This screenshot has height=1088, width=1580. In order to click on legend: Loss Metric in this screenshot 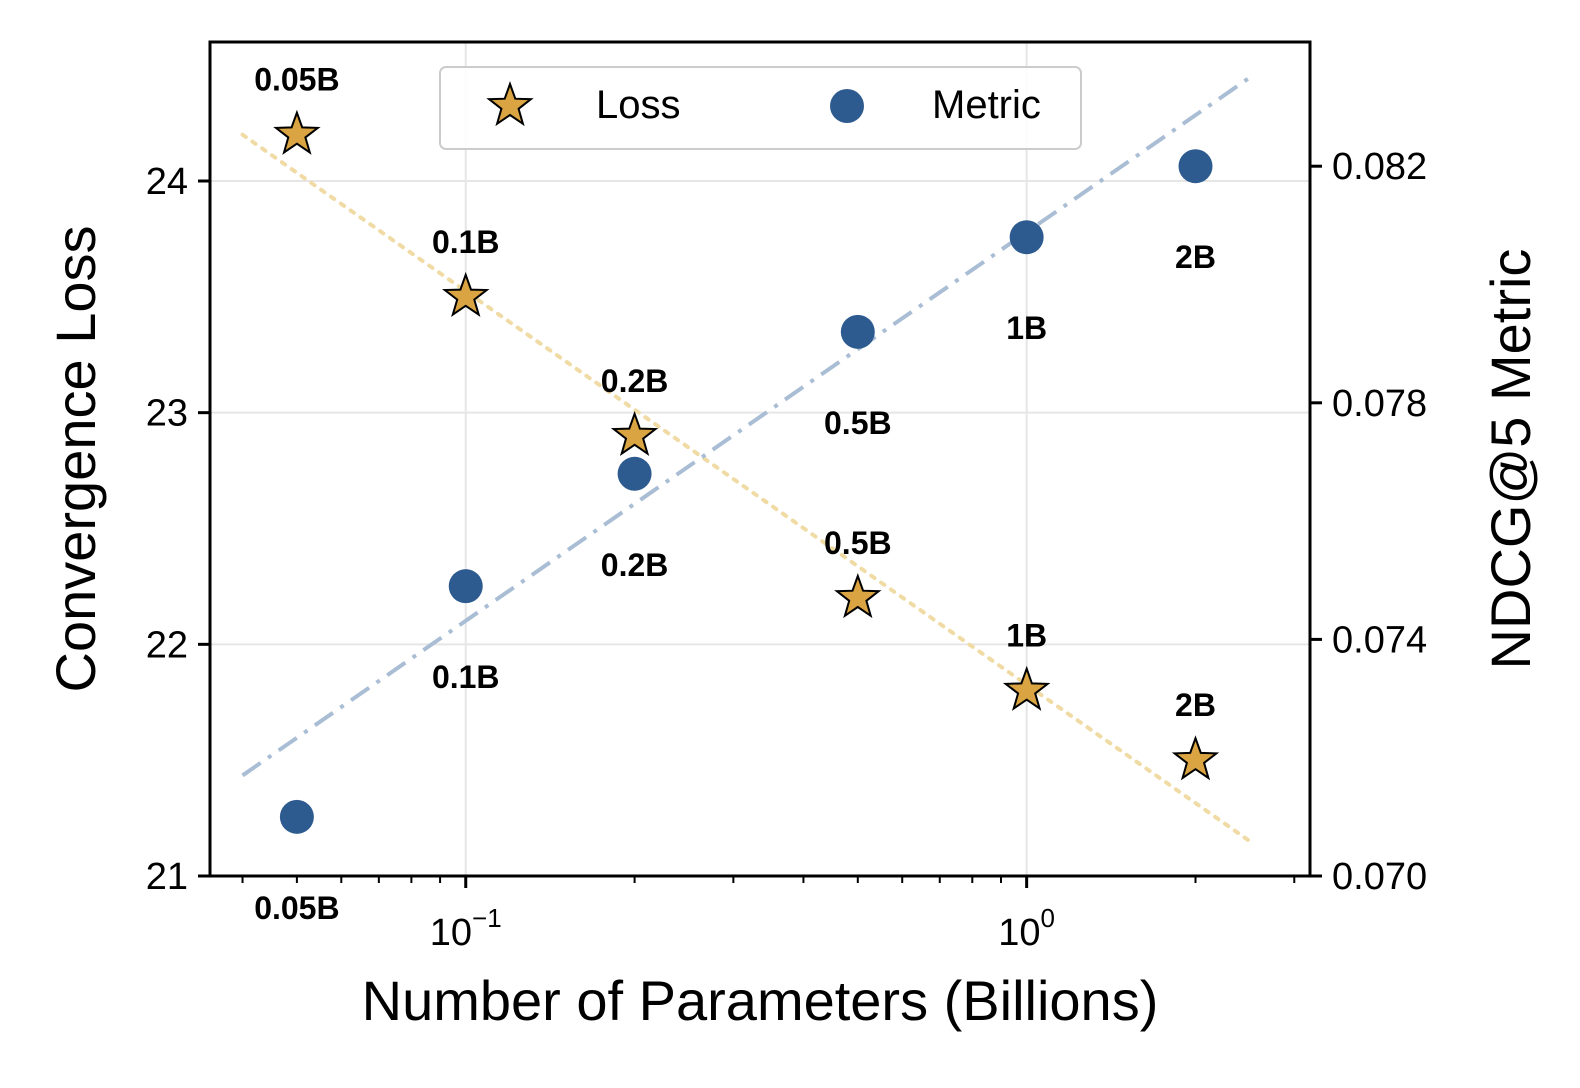, I will do `click(760, 108)`.